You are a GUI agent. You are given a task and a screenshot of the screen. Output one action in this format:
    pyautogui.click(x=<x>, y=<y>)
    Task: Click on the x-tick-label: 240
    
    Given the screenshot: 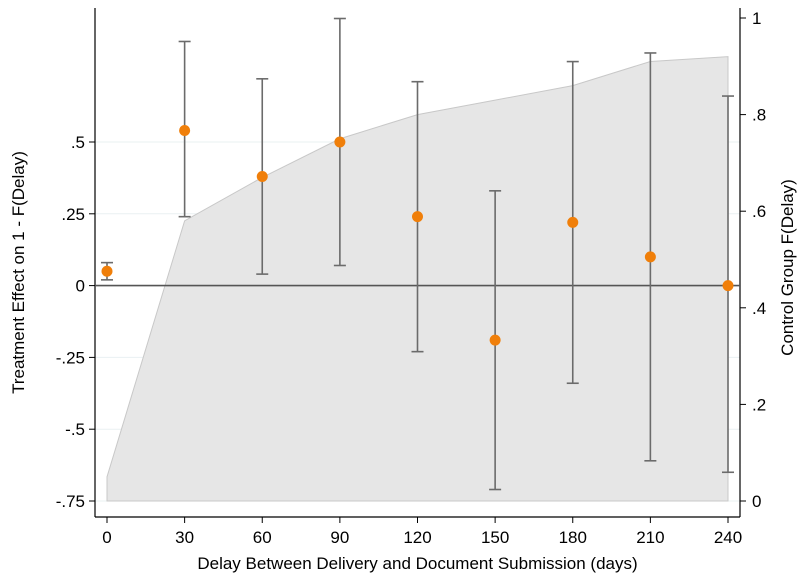 What is the action you would take?
    pyautogui.click(x=728, y=537)
    